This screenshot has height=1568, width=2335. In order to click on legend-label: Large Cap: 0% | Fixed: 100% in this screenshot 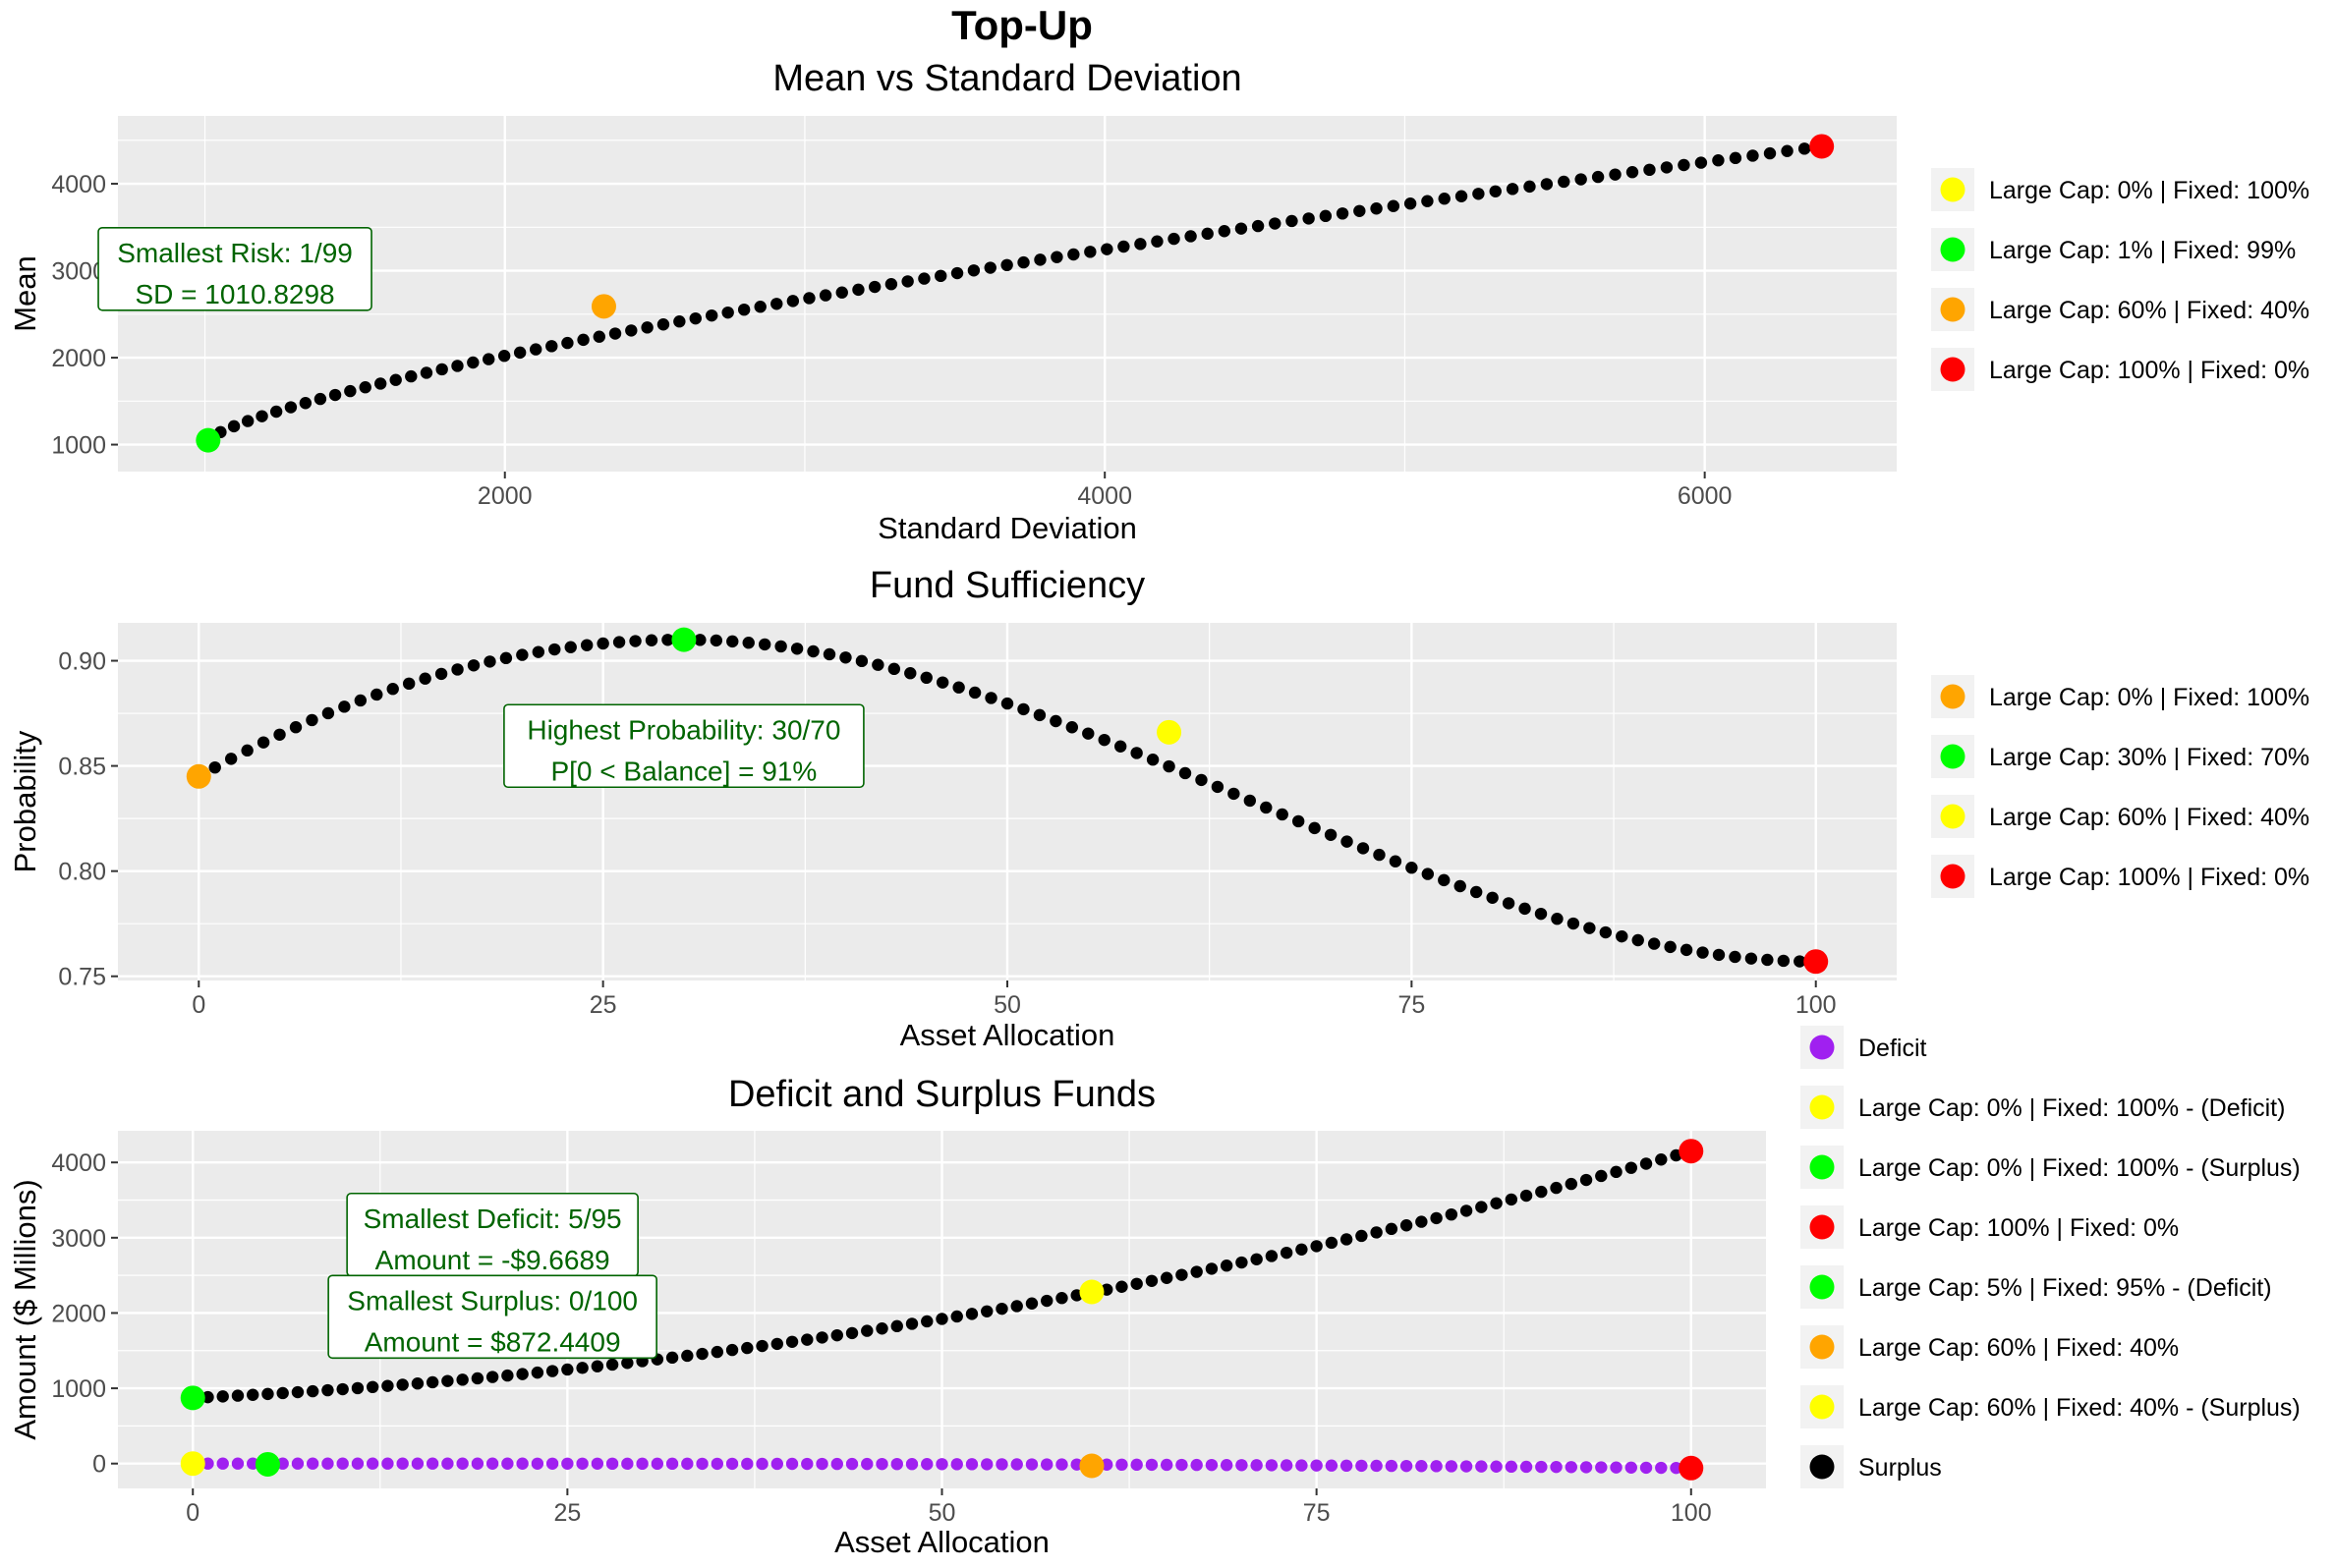, I will do `click(2149, 697)`.